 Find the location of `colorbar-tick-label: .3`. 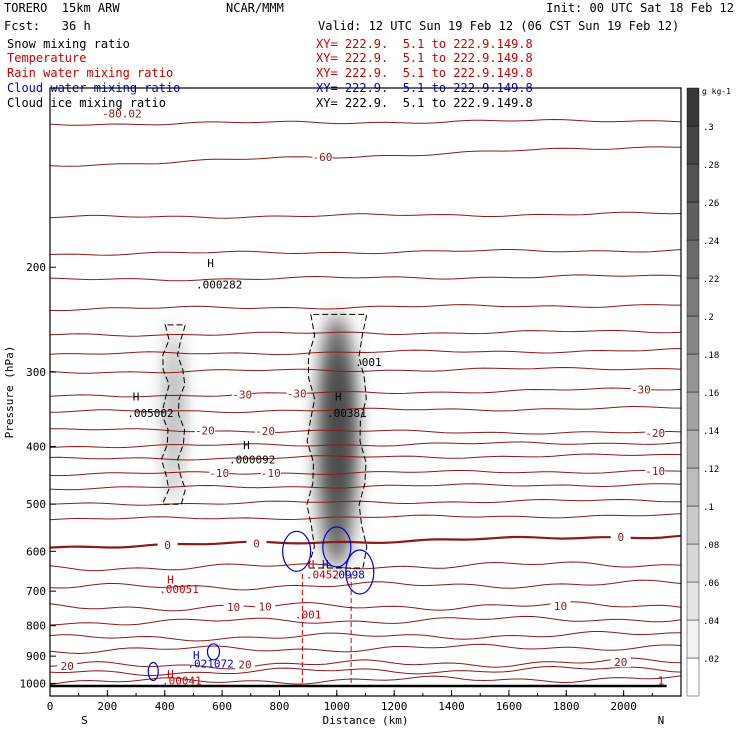

colorbar-tick-label: .3 is located at coordinates (708, 128).